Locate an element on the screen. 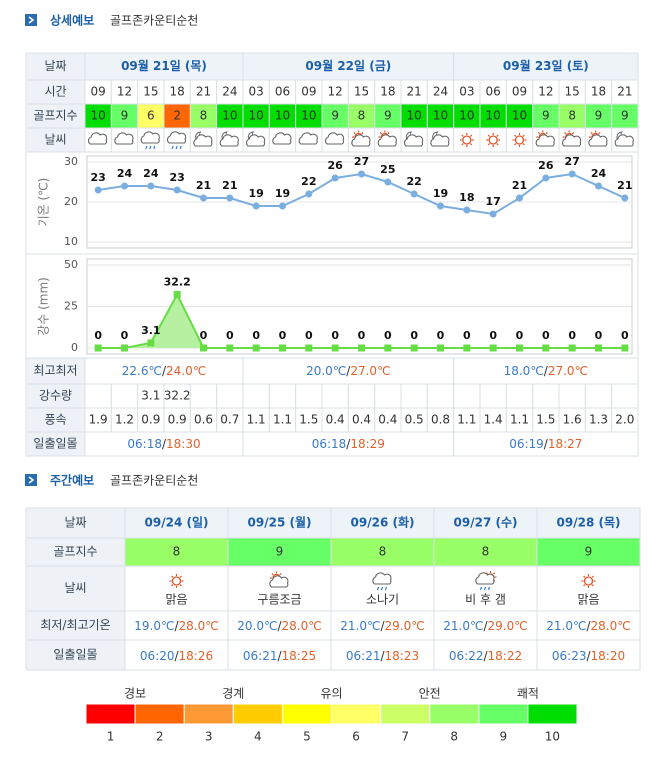 The height and width of the screenshot is (768, 665). sunrise-sunset: 06:18/18:30 is located at coordinates (163, 444).